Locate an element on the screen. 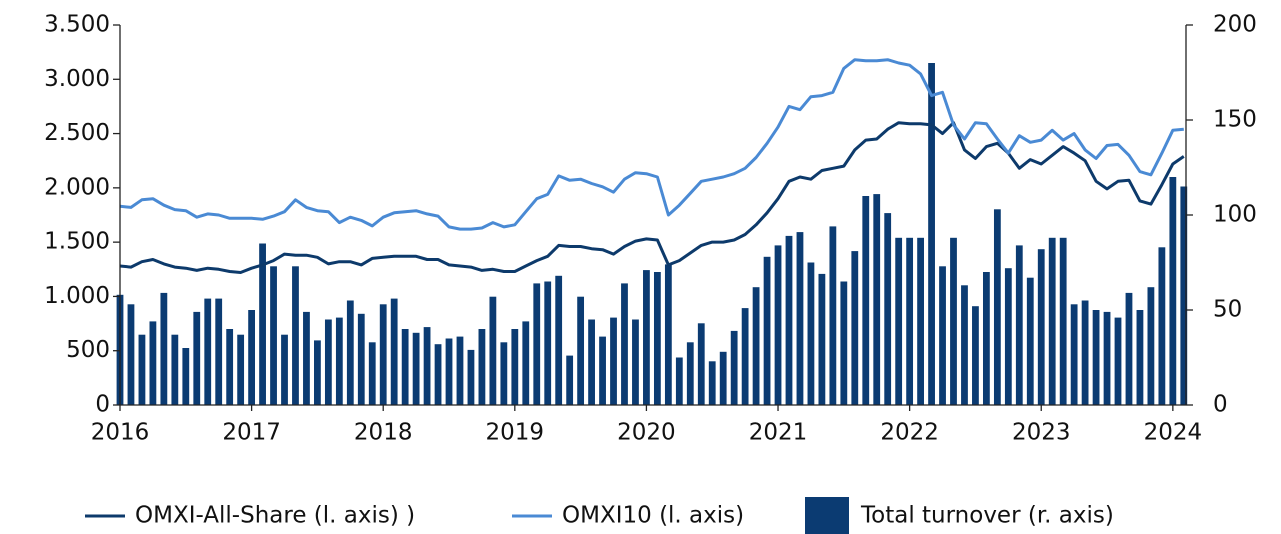 This screenshot has width=1281, height=534. legend-label: OMXI10 (l. axis) is located at coordinates (653, 516).